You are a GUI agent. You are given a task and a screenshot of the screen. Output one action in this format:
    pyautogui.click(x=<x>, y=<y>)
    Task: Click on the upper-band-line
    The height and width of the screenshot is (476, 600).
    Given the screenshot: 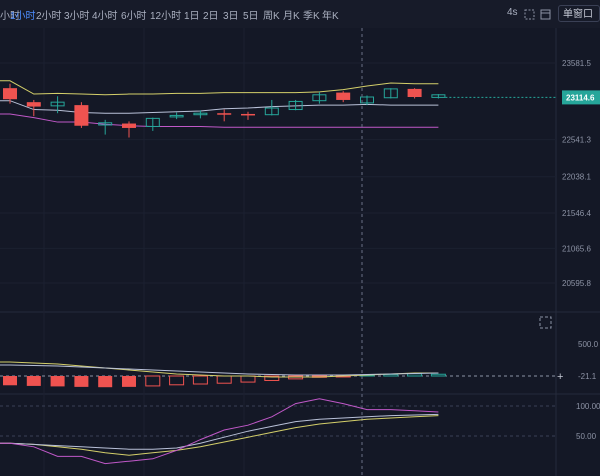 What is the action you would take?
    pyautogui.click(x=219, y=88)
    